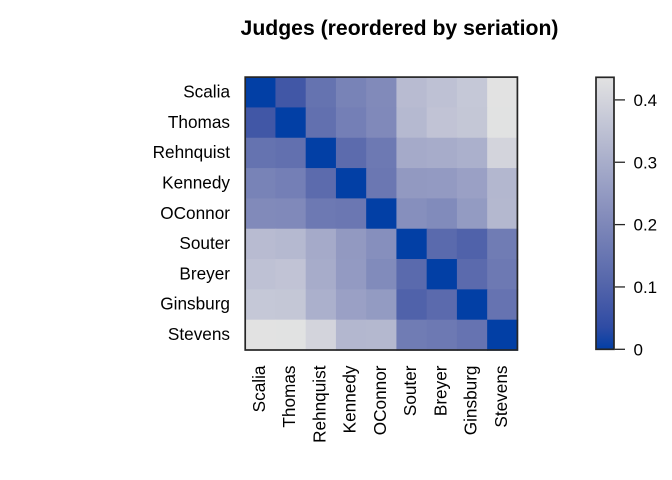 Image resolution: width=672 pixels, height=480 pixels. What do you see at coordinates (646, 225) in the screenshot?
I see `svg-text: 0.2` at bounding box center [646, 225].